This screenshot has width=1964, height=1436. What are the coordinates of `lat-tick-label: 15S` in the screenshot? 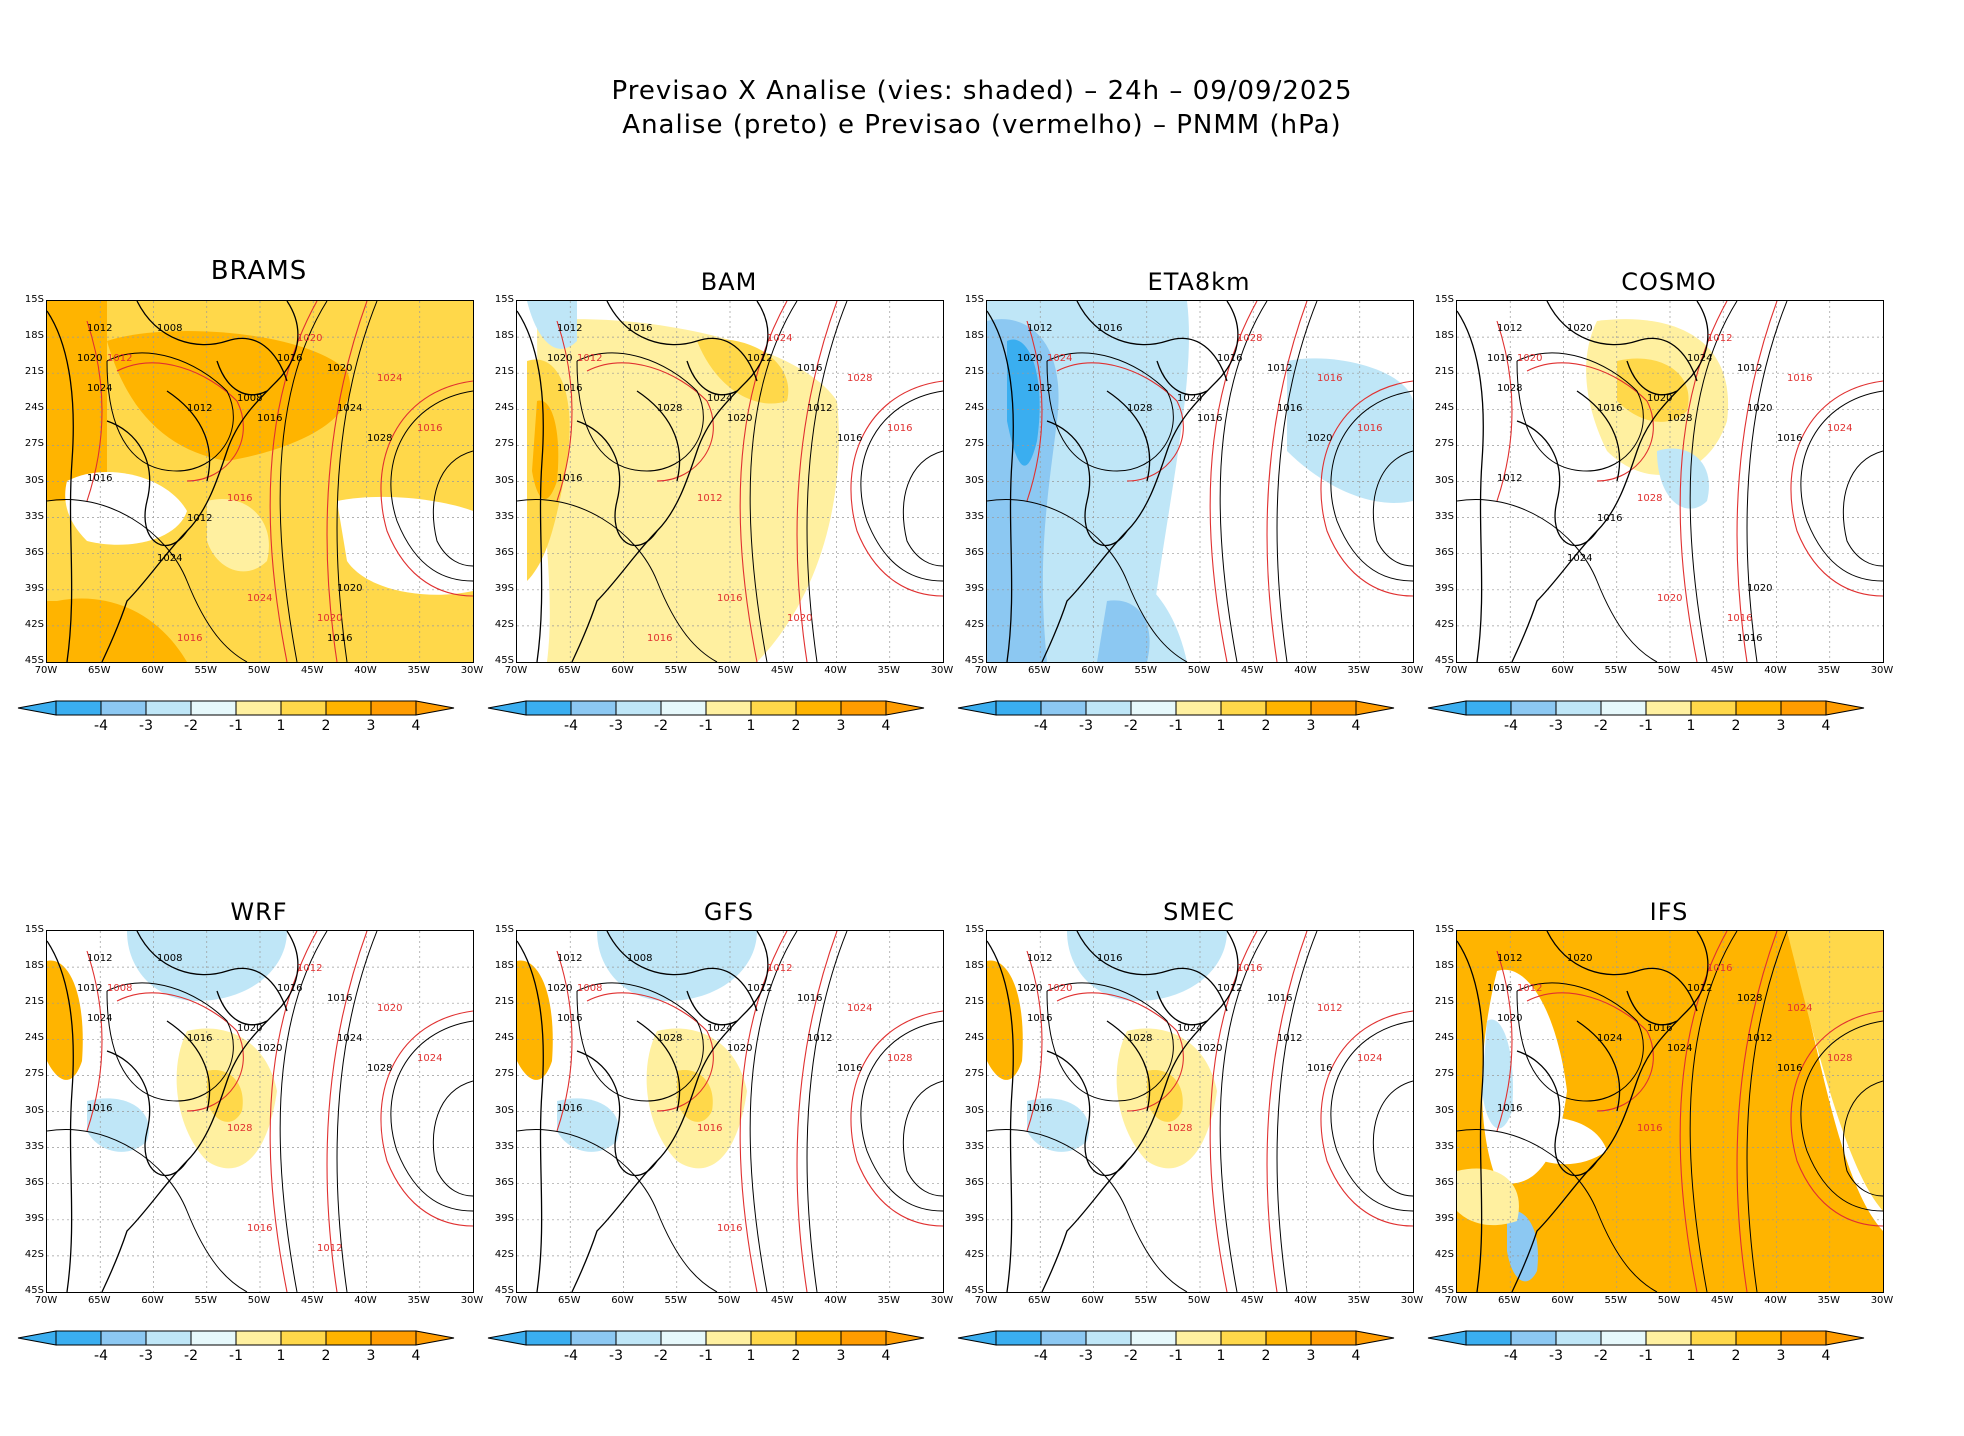 It's located at (504, 299).